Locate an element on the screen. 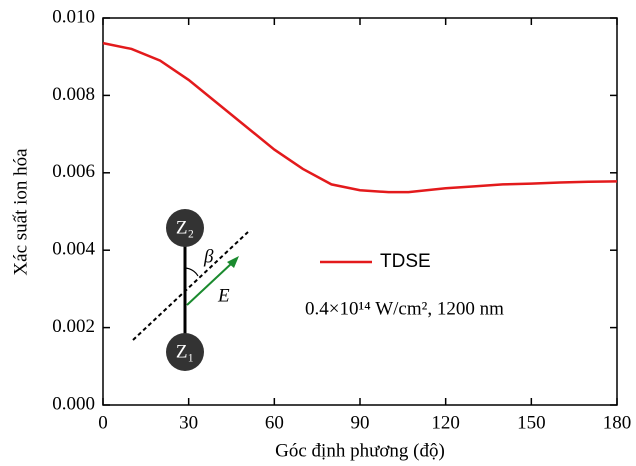 The height and width of the screenshot is (466, 636). y-tick-label: 0.002 is located at coordinates (73, 326).